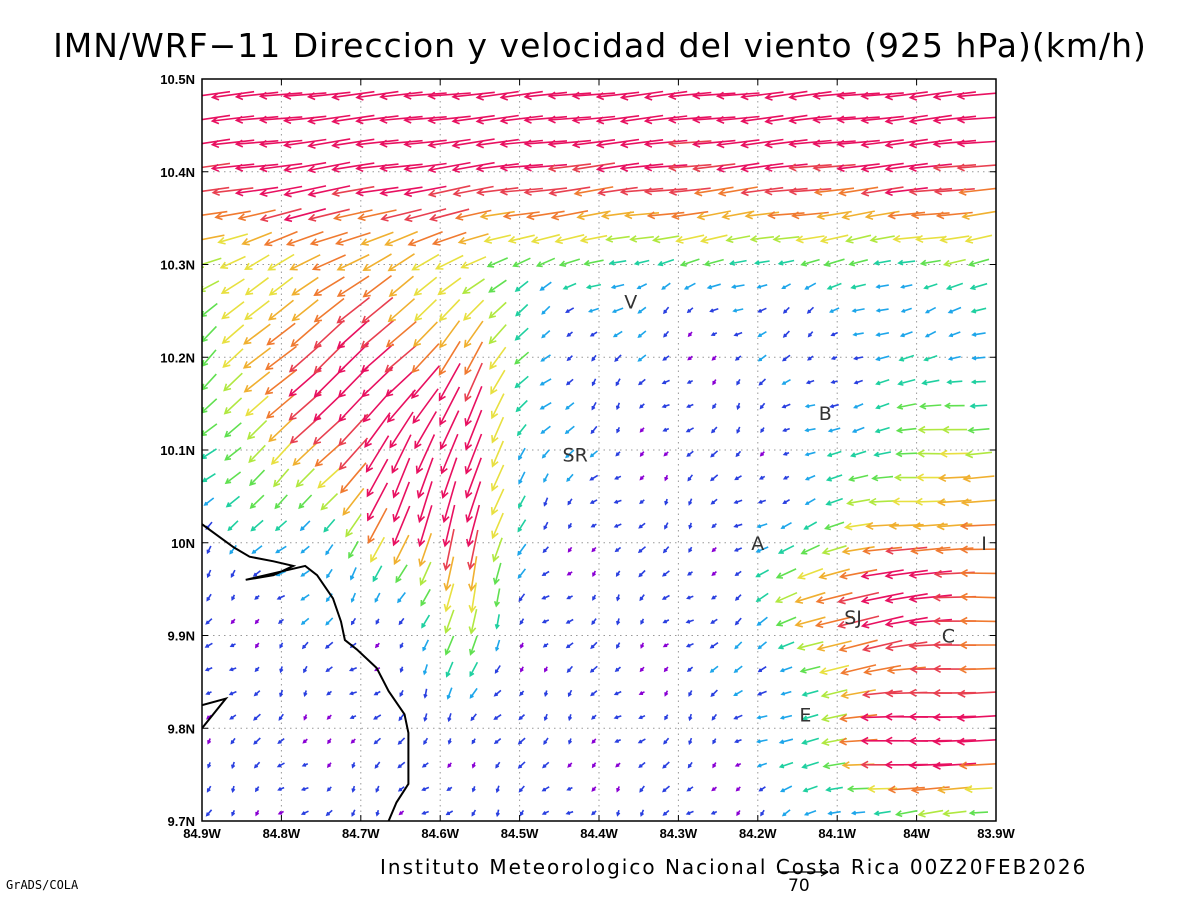  I want to click on place-label: SJ, so click(853, 618).